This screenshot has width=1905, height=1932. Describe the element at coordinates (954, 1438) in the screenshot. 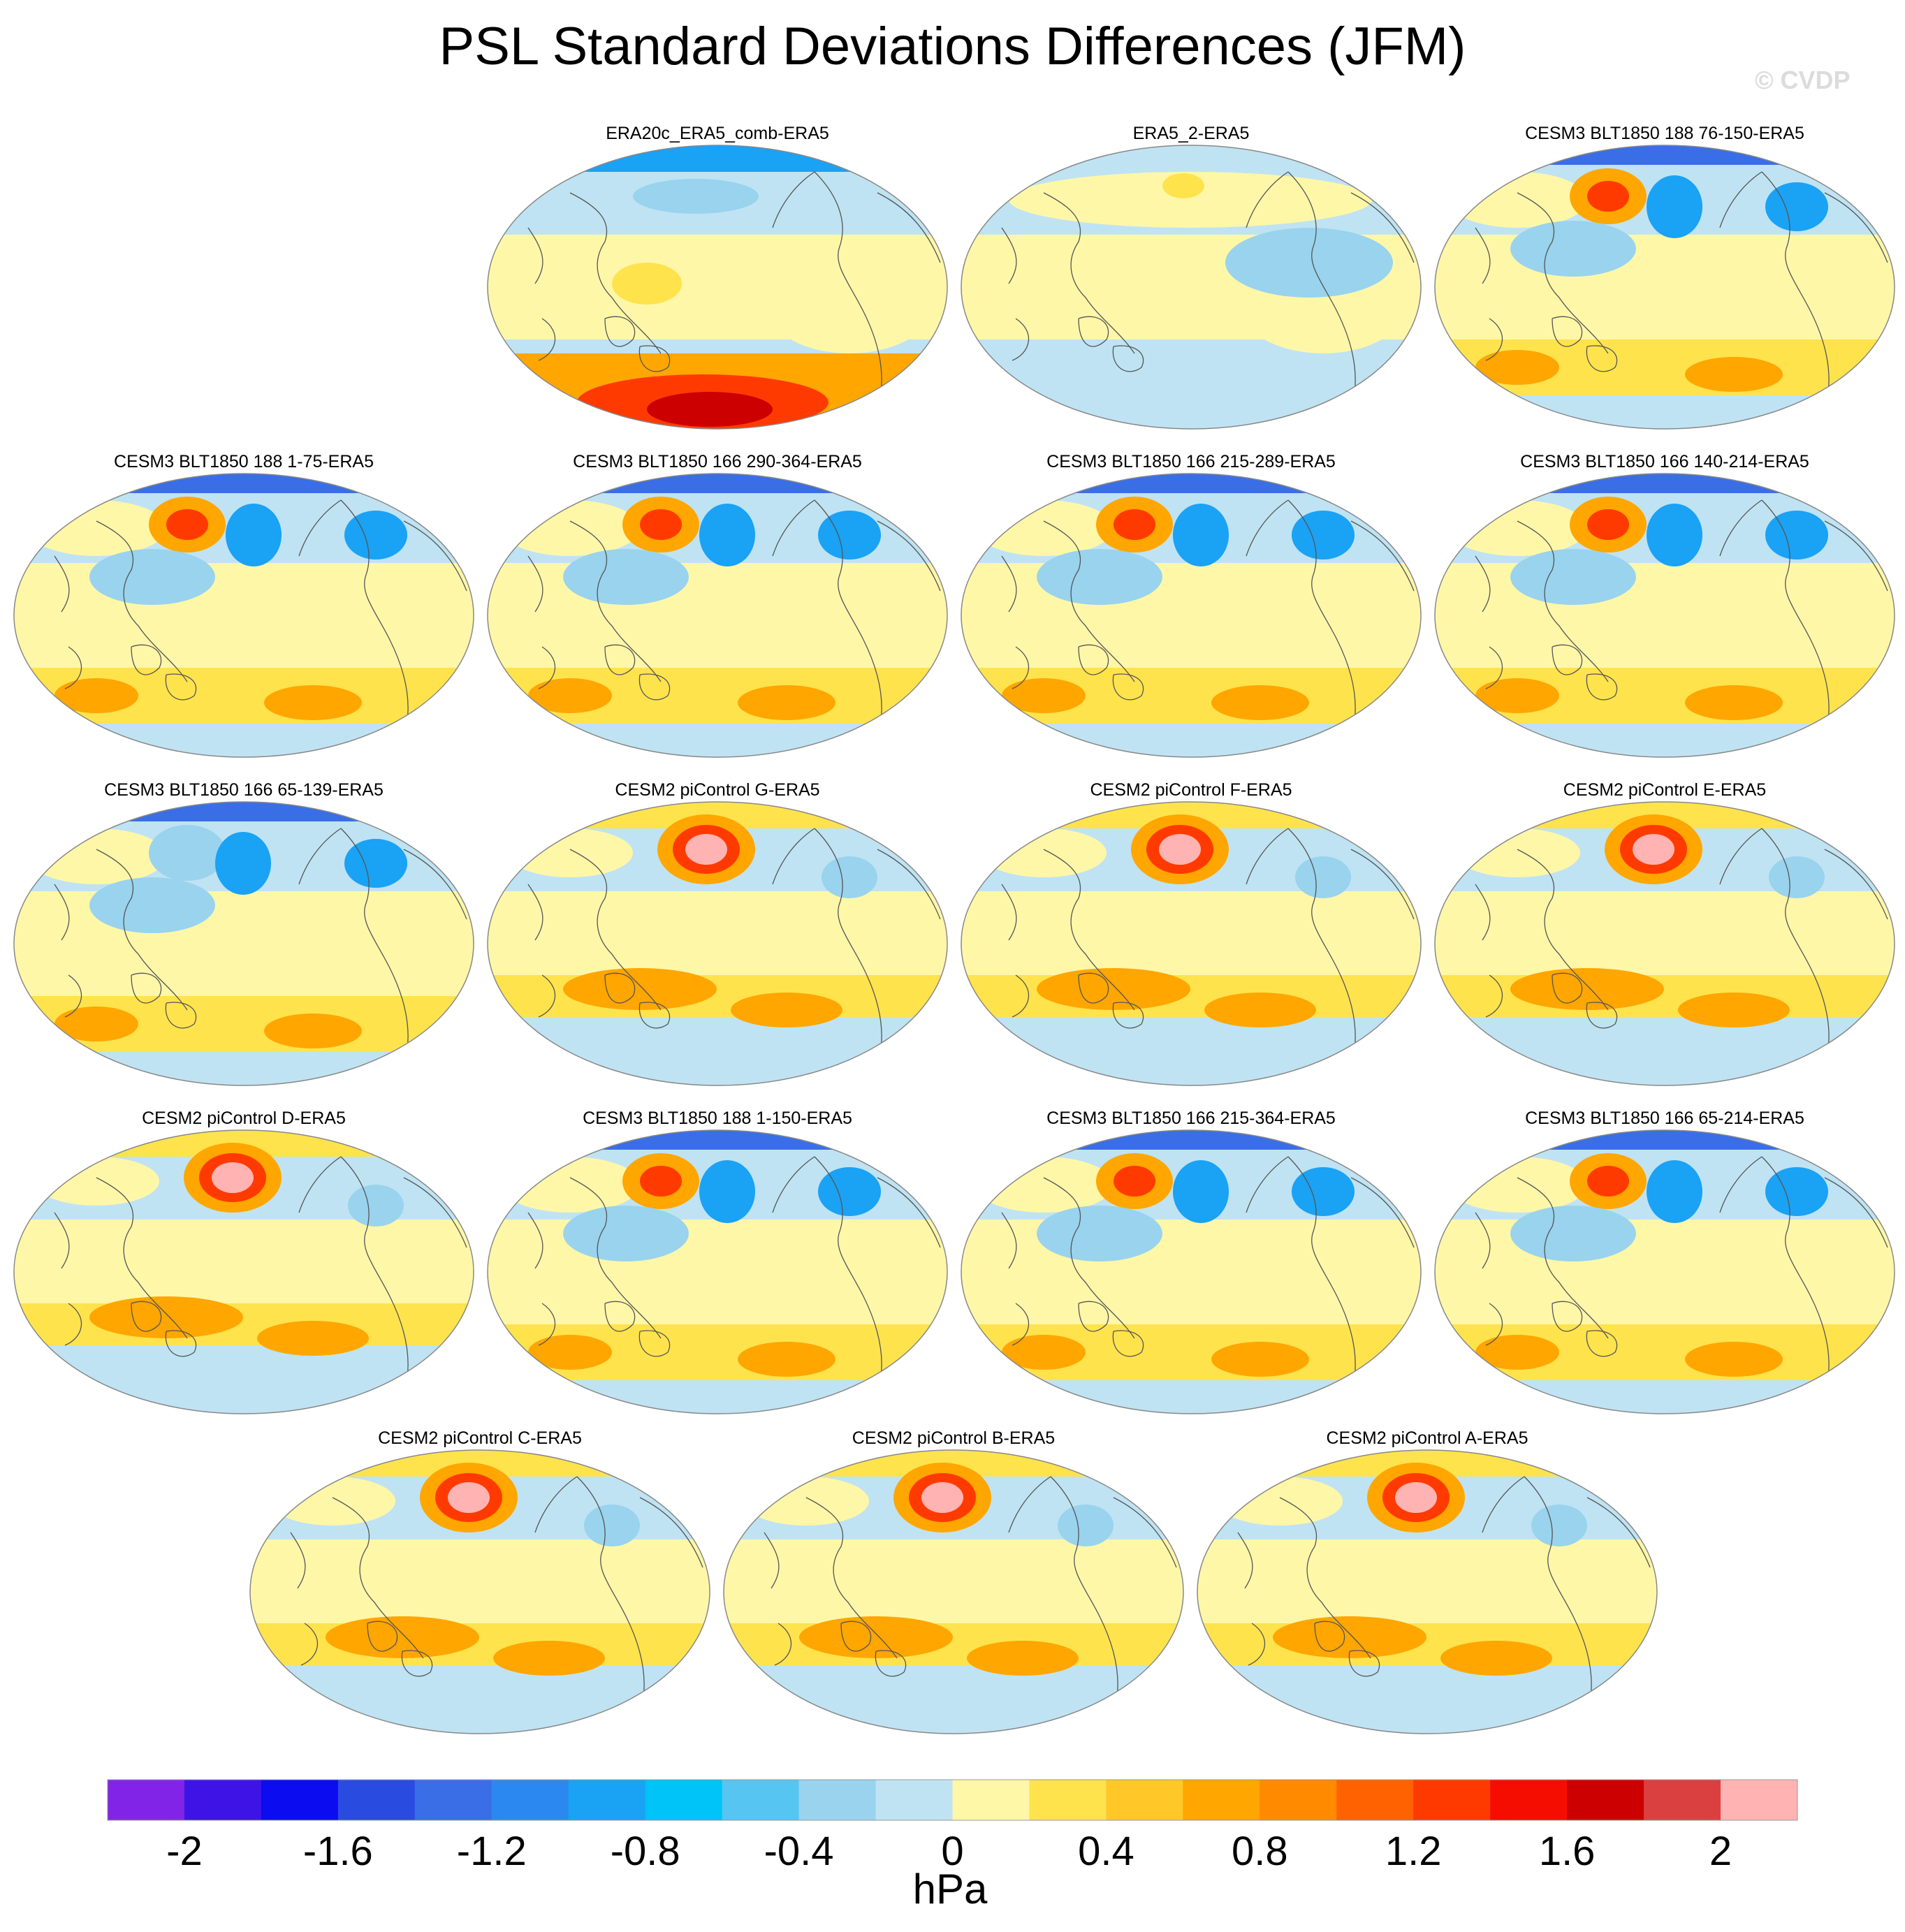

I see `panel-title: CESM2 piControl B-ERA5` at that location.